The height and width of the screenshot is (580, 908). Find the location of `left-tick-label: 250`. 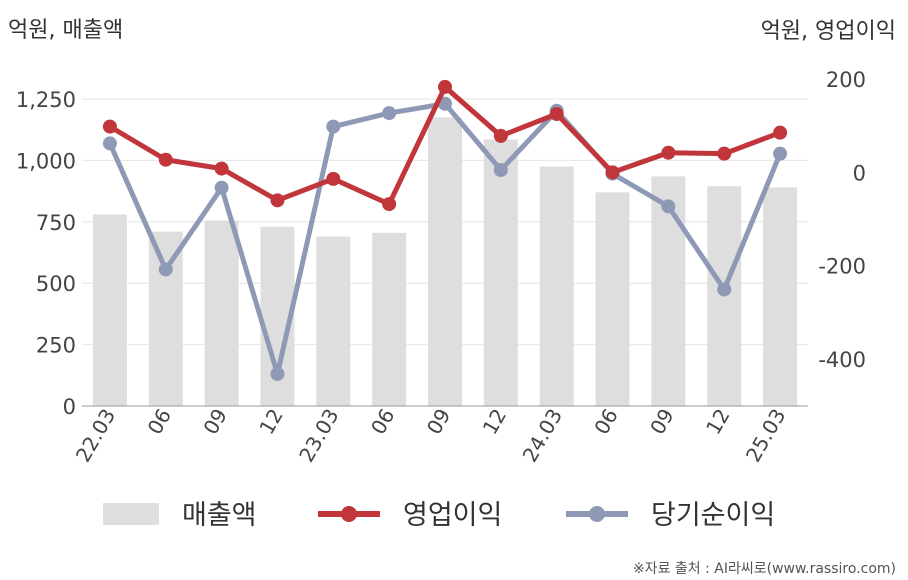

left-tick-label: 250 is located at coordinates (56, 346).